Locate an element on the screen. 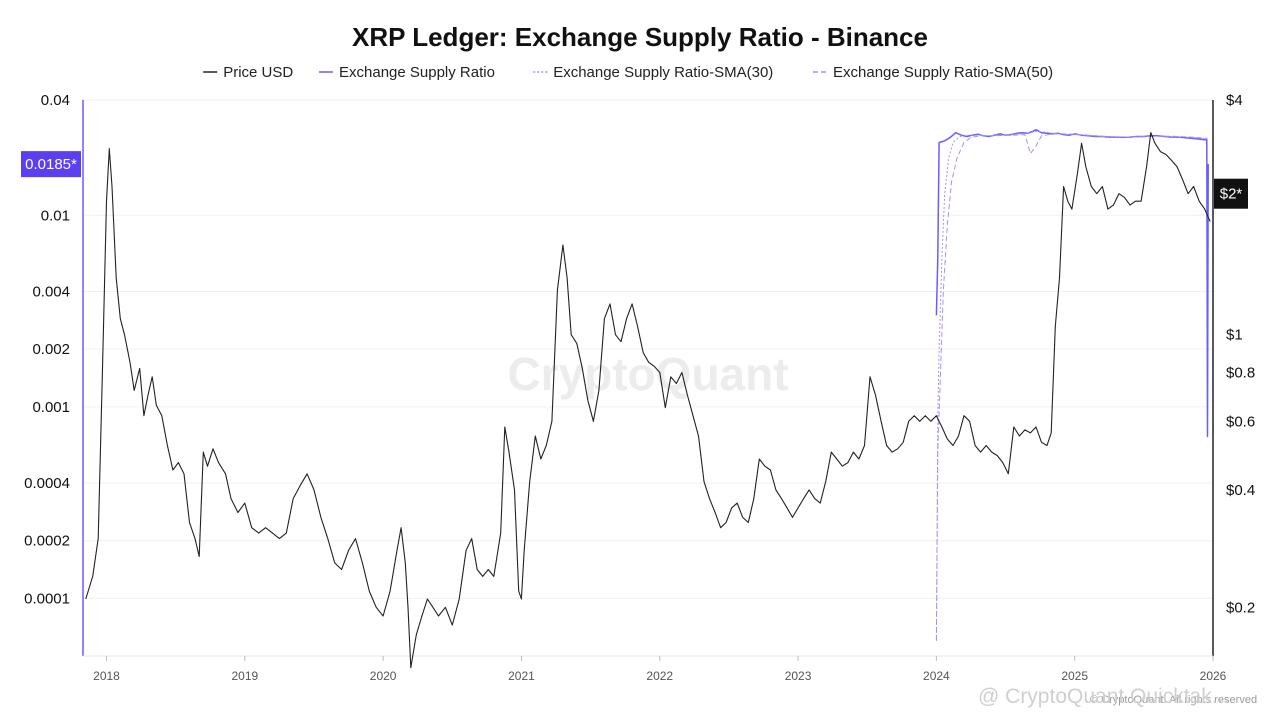 This screenshot has height=725, width=1280. legend-item-exchange-supply-ratio-sma-50: Exchange Supply Ratio-SMA(50) is located at coordinates (933, 72).